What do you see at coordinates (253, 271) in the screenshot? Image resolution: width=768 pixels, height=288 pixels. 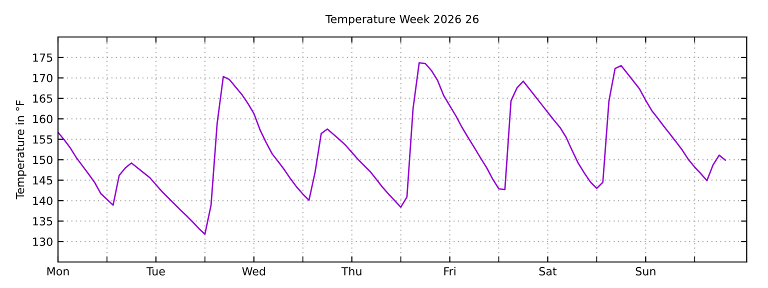 I see `x-tick-label: Wed` at bounding box center [253, 271].